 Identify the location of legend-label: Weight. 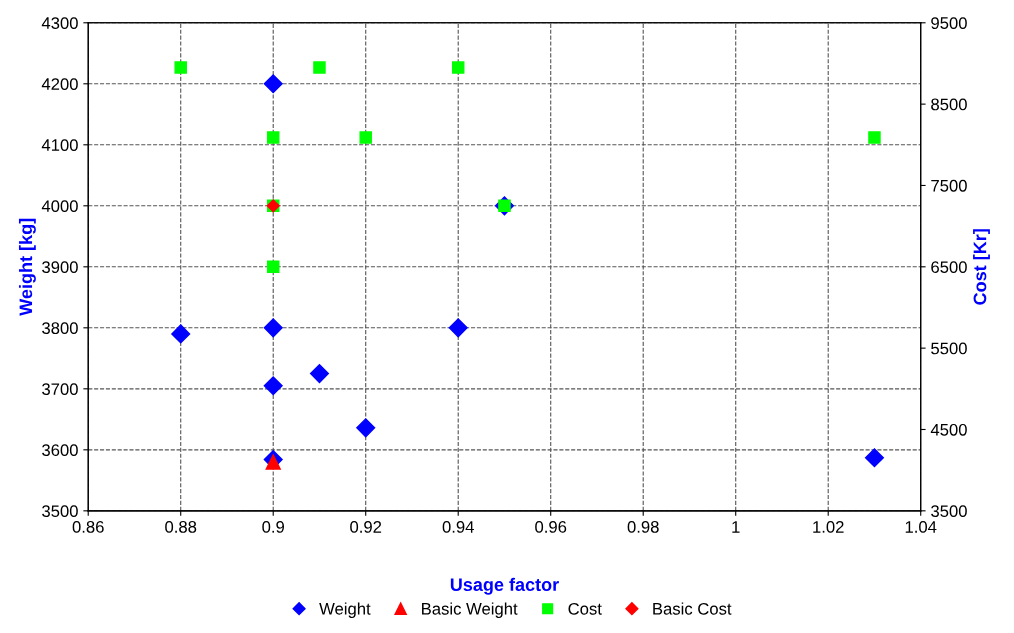
(345, 610).